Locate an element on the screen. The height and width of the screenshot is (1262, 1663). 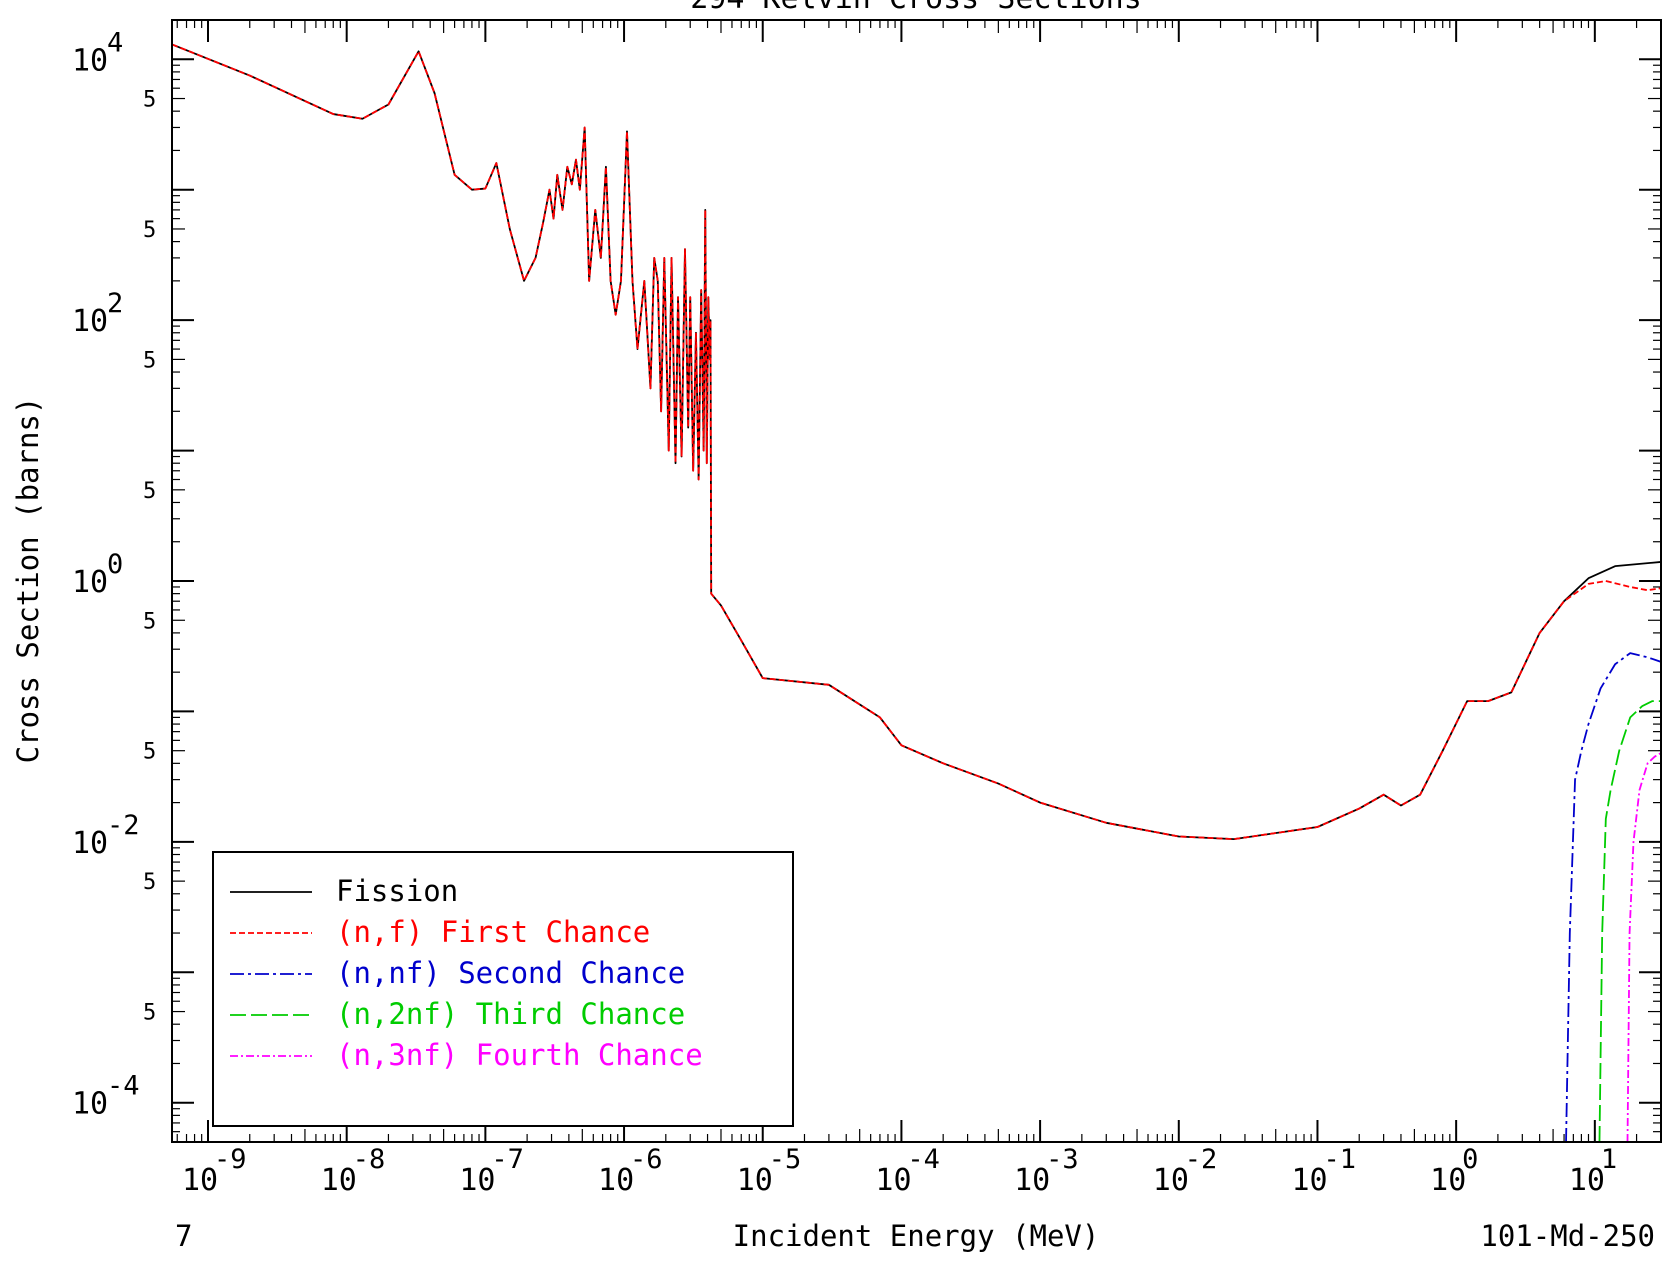
legend-box is located at coordinates (503, 989).